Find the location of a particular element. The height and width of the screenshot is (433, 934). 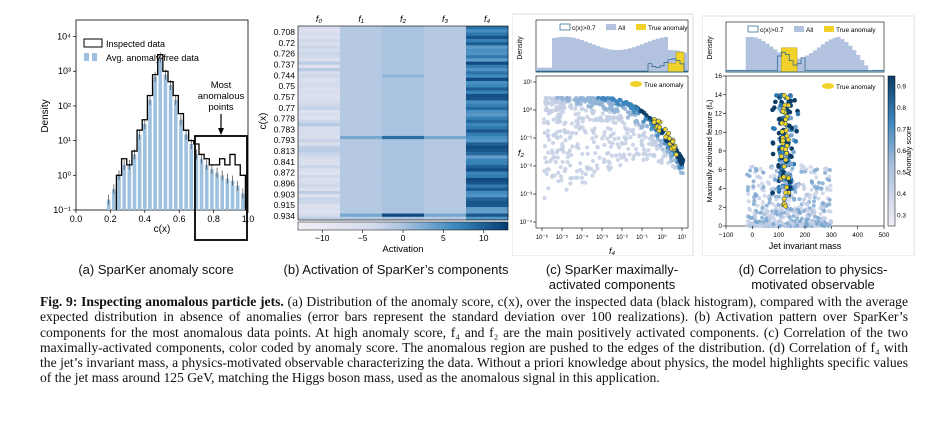

column-label: f₃ is located at coordinates (445, 19).